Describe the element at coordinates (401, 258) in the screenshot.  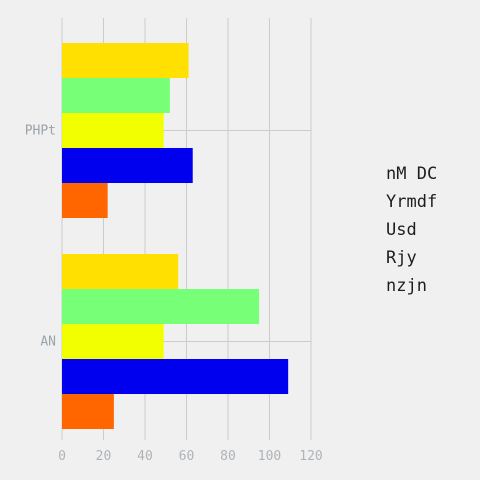
I see `legend-entry: Rjy` at that location.